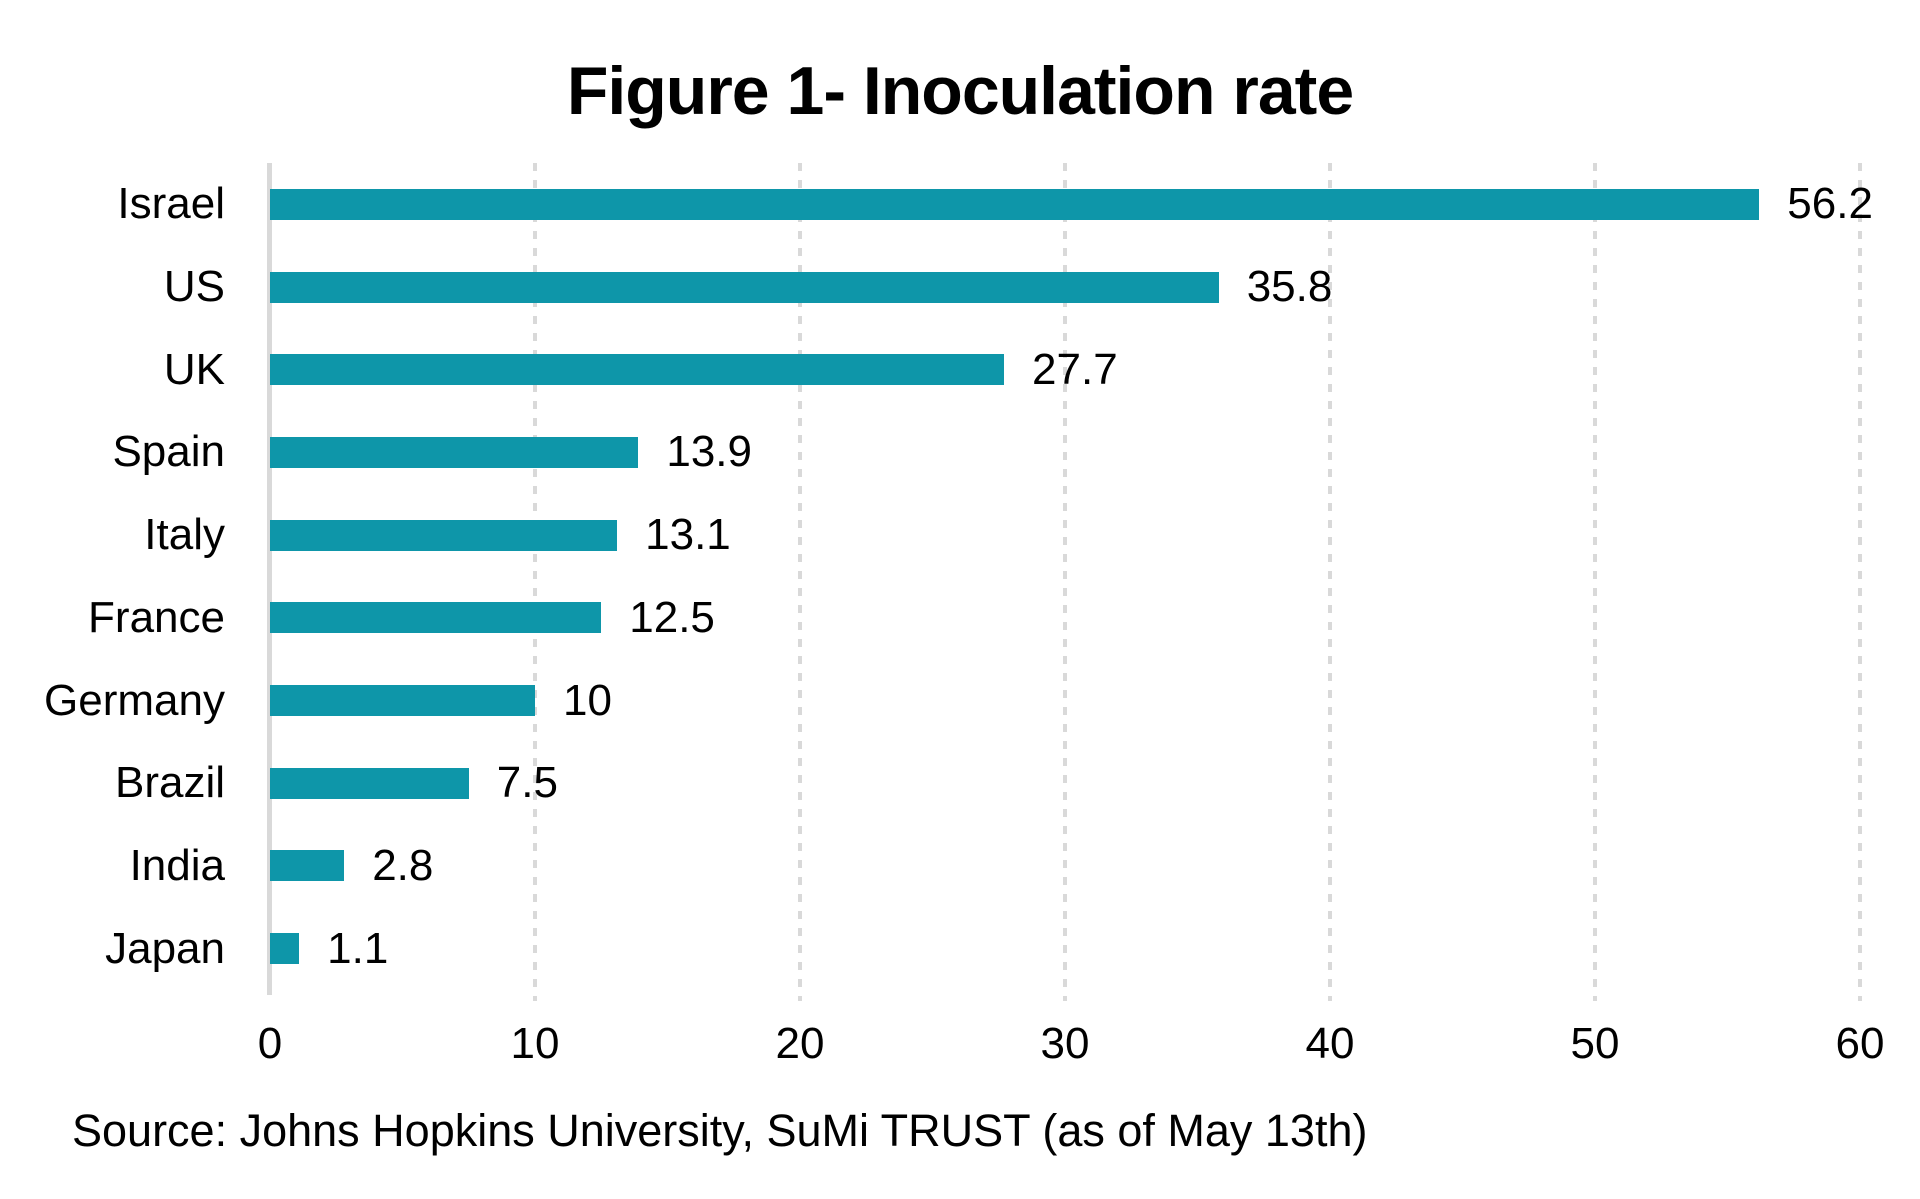 The image size is (1920, 1199). I want to click on category-label-japan: Japan, so click(165, 948).